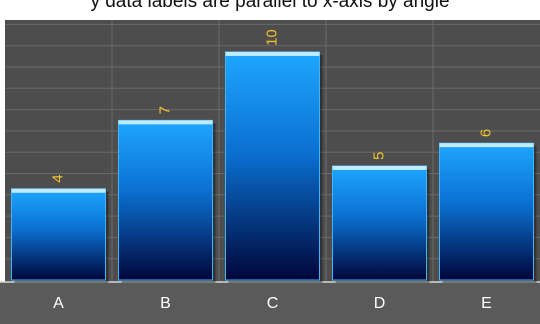 The image size is (540, 324). I want to click on category-label-A: A, so click(58, 303).